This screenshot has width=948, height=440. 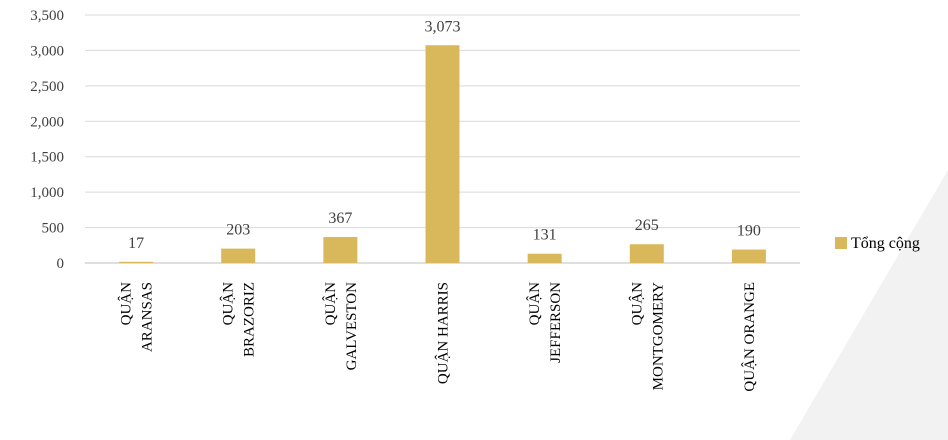 What do you see at coordinates (47, 122) in the screenshot?
I see `y-tick-label: 2,000` at bounding box center [47, 122].